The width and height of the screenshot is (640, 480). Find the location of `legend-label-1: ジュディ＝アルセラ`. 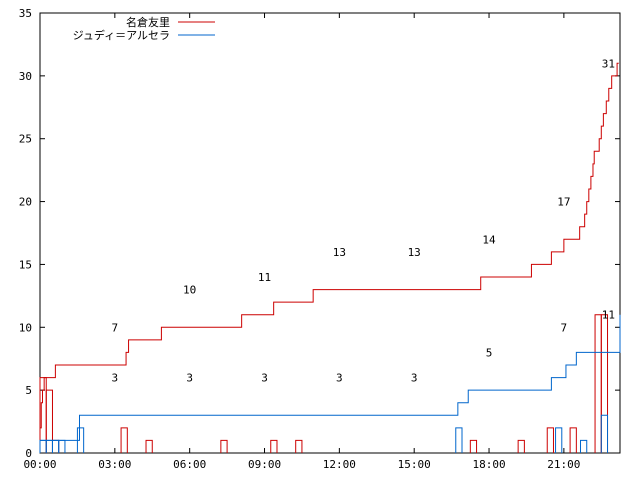

legend-label-1: ジュディ＝アルセラ is located at coordinates (121, 35).